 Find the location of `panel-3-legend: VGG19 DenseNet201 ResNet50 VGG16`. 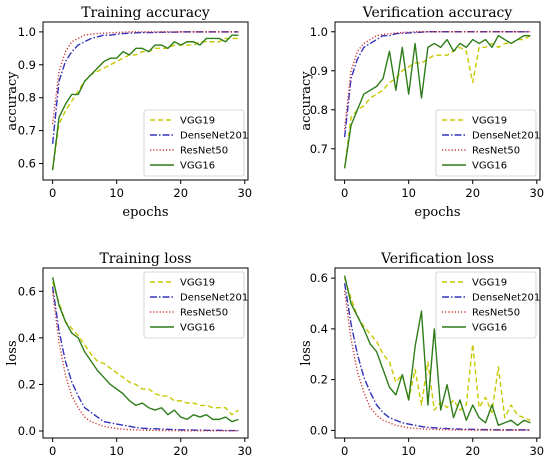

panel-3-legend: VGG19 DenseNet201 ResNet50 VGG16 is located at coordinates (195, 305).